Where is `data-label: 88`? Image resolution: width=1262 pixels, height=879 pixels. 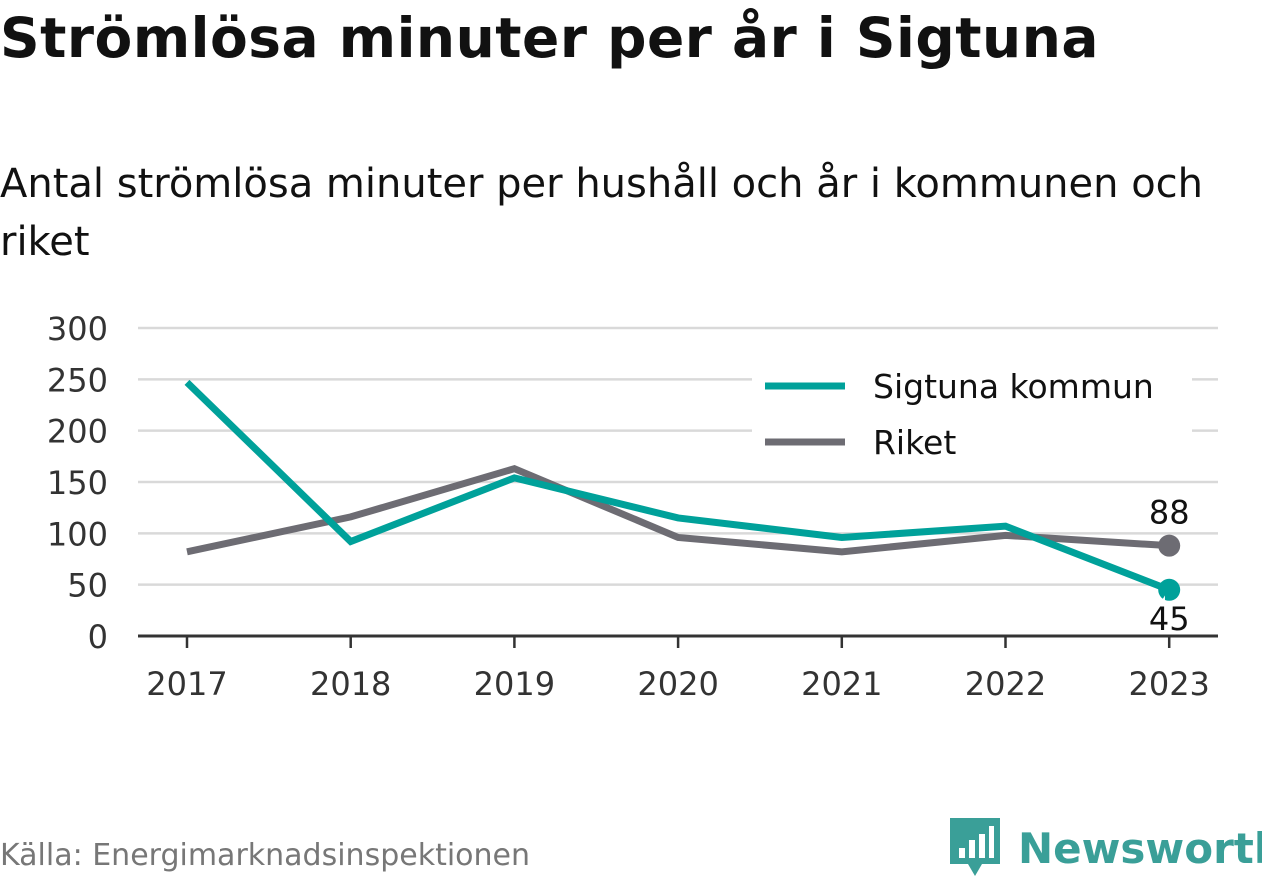 data-label: 88 is located at coordinates (1169, 513).